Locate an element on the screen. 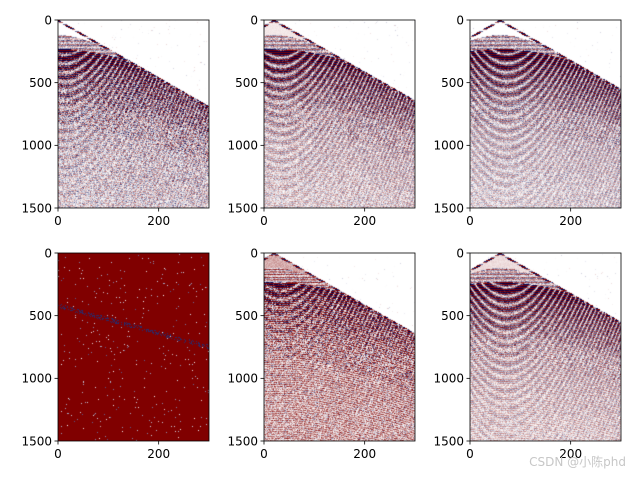  subplot-p4: 0 200 0 500 1000 1500 is located at coordinates (115, 353).